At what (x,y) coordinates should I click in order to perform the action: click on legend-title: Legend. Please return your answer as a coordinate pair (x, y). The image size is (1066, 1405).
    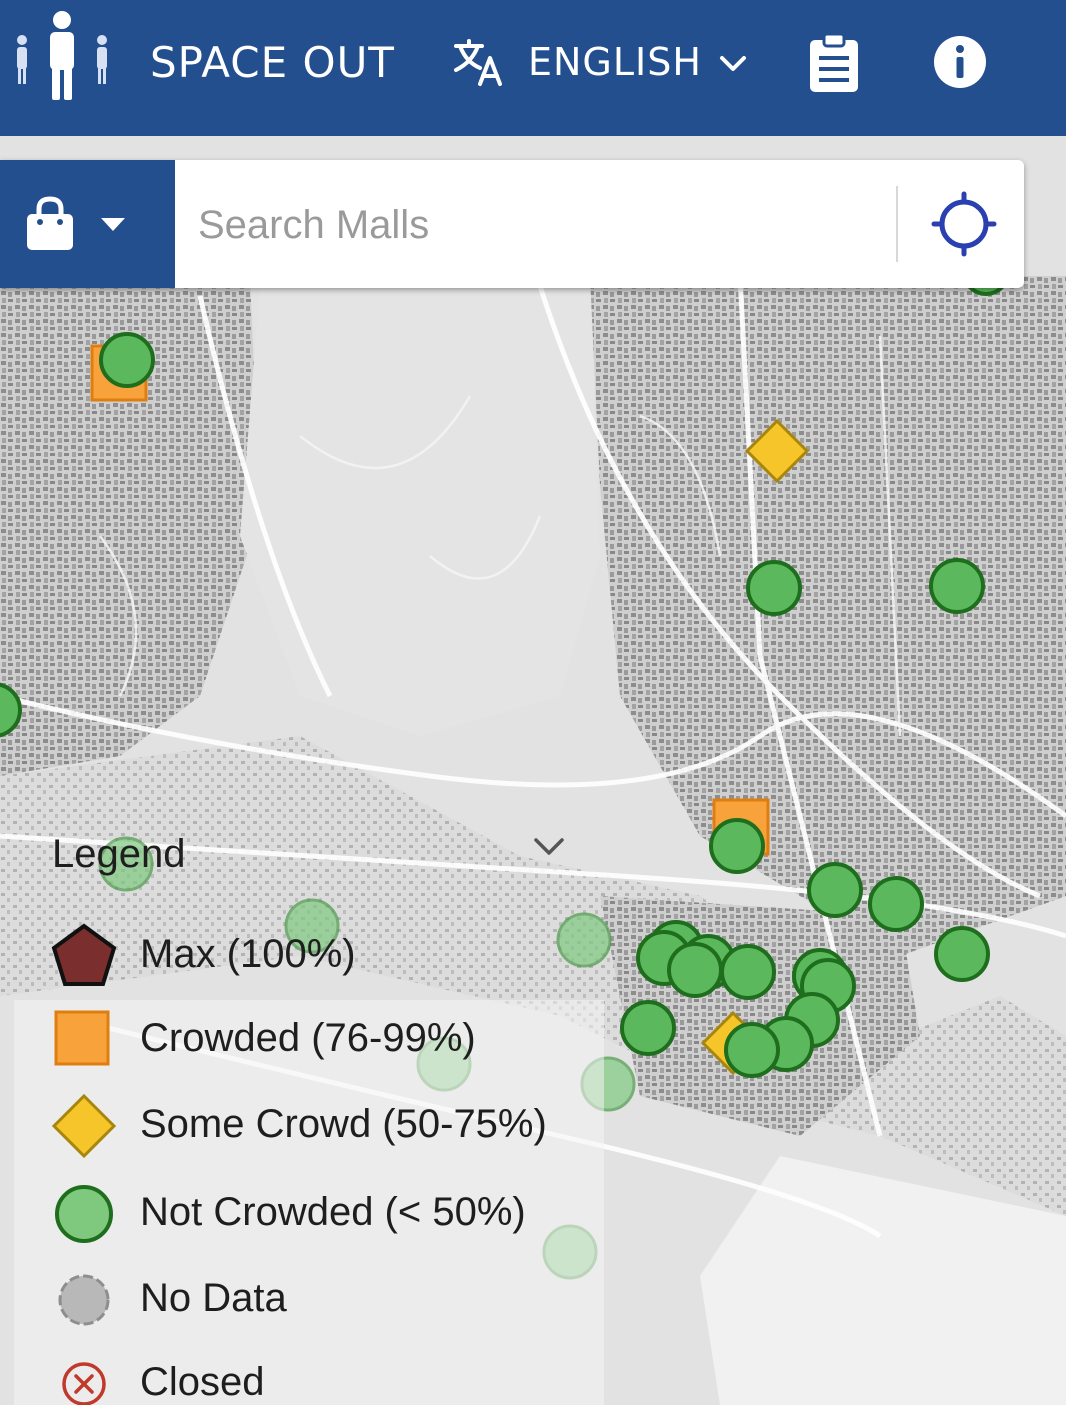
    Looking at the image, I should click on (119, 854).